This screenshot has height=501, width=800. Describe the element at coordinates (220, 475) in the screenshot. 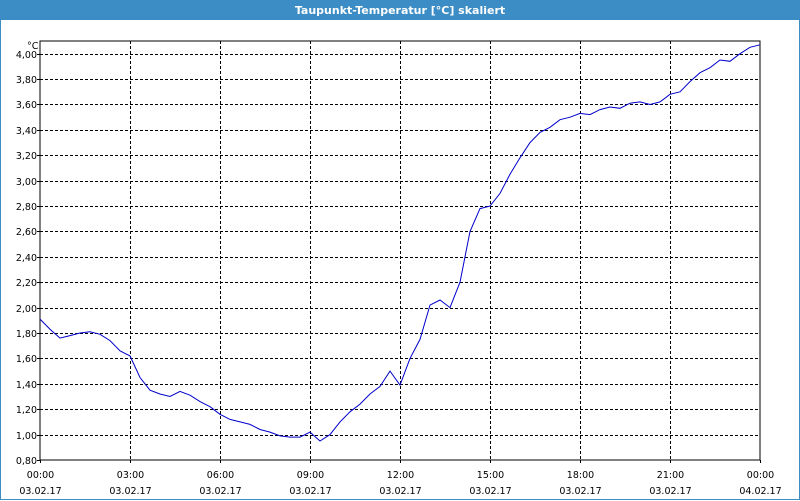

I see `x-tick-time-label: 06:00` at that location.